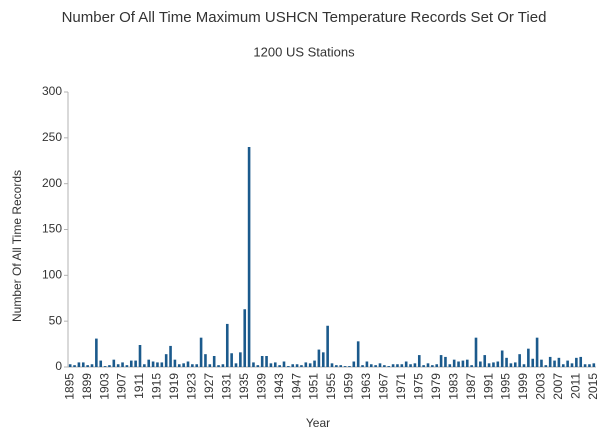  I want to click on x-tick-label: 1935, so click(244, 386).